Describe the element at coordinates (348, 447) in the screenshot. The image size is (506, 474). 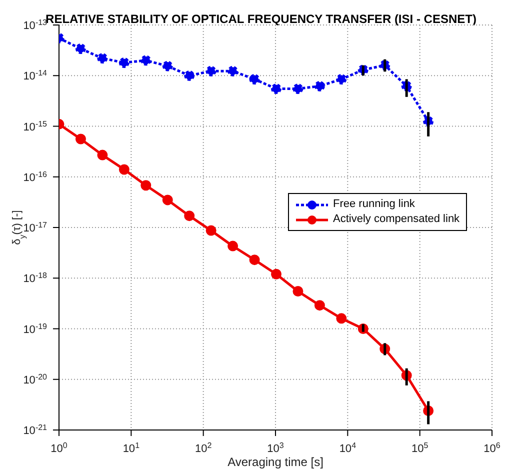
I see `x-tick-label: 10$^{4}$` at that location.